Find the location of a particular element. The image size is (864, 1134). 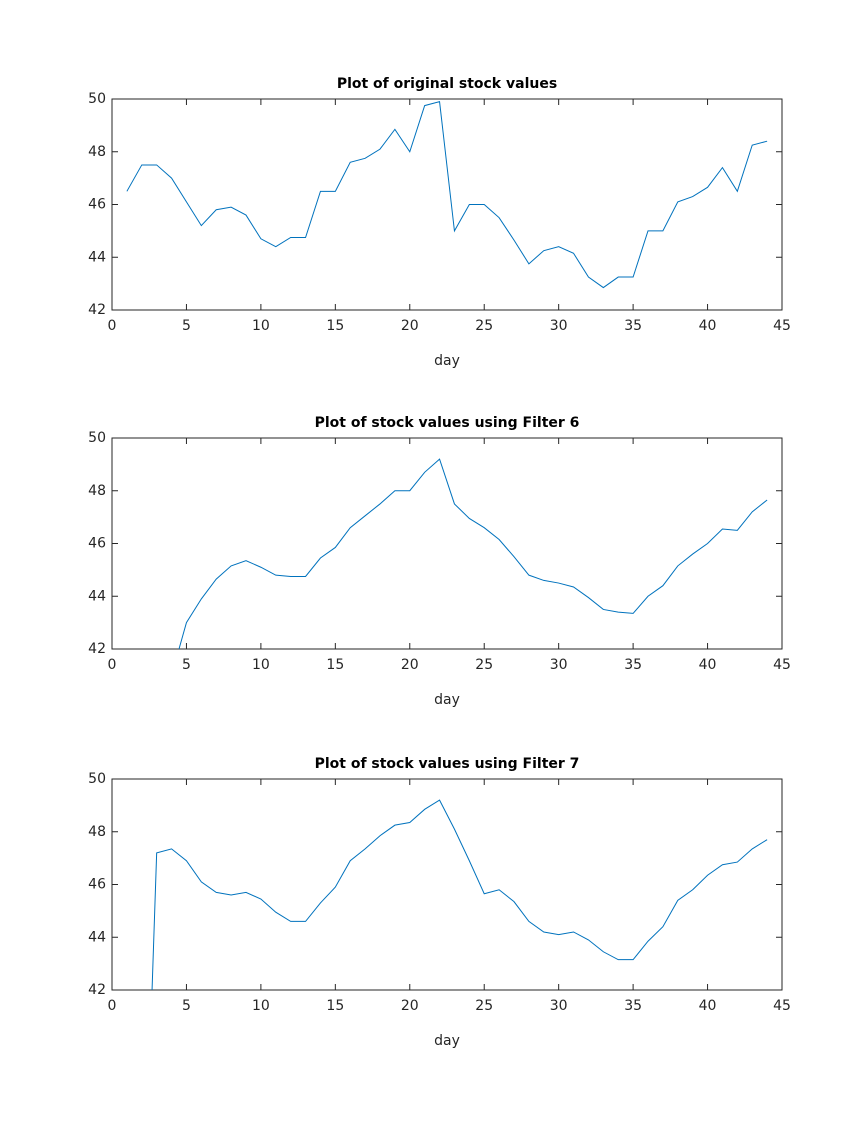

chart-title: Plot of stock values using Filter 7 is located at coordinates (447, 764).